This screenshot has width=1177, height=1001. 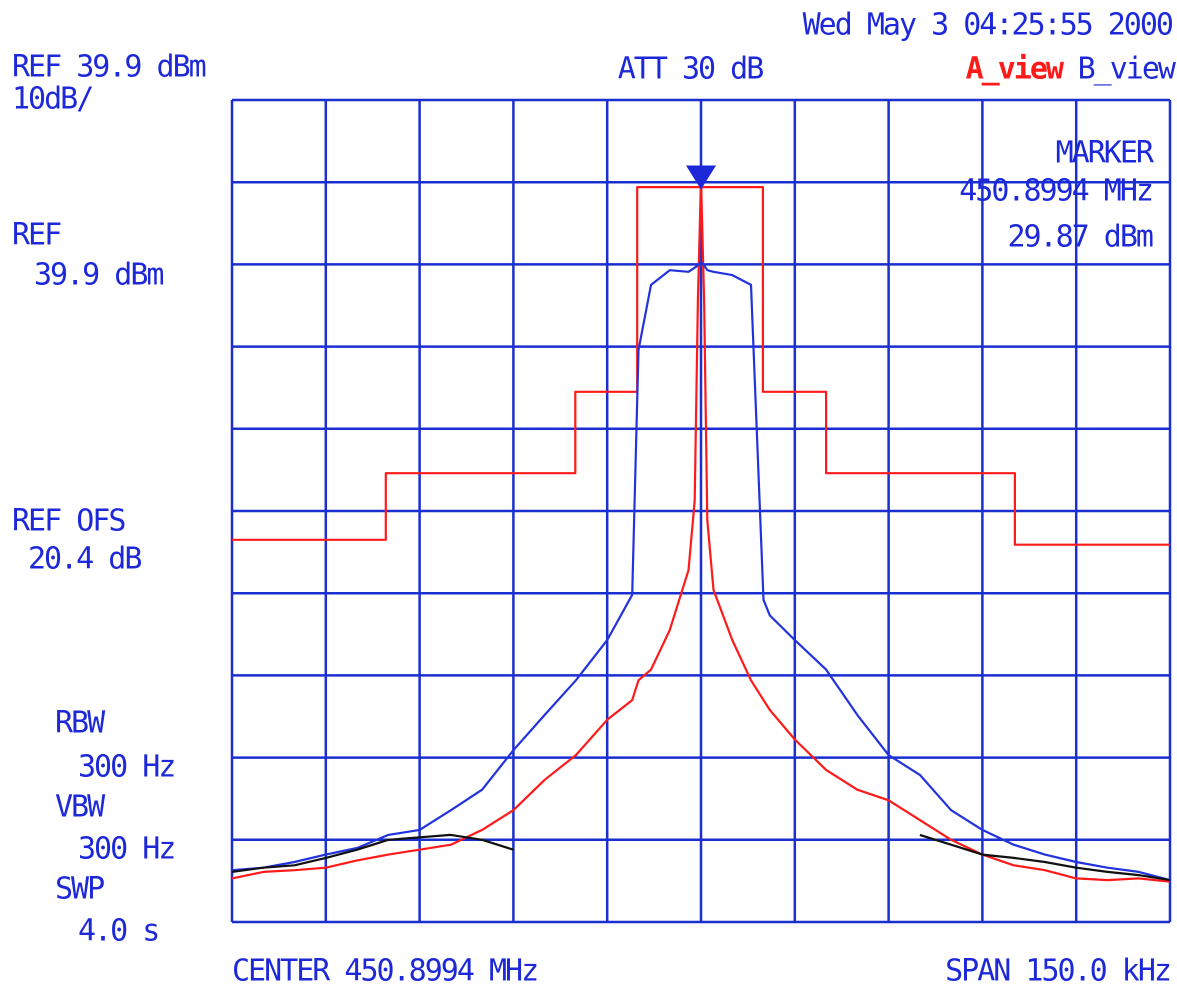 What do you see at coordinates (80, 723) in the screenshot?
I see `rbw-label: RBW` at bounding box center [80, 723].